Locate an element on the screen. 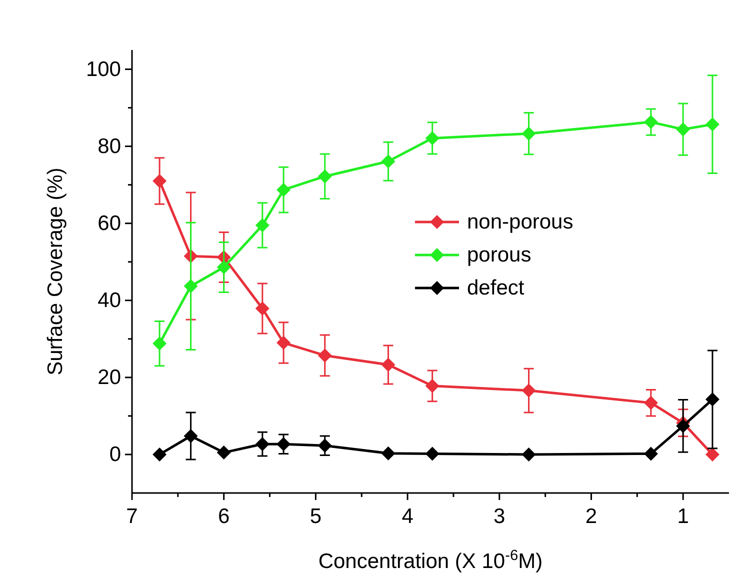  x-axis-title: Concentration (X 10$^{-6}$M) is located at coordinates (430, 560).